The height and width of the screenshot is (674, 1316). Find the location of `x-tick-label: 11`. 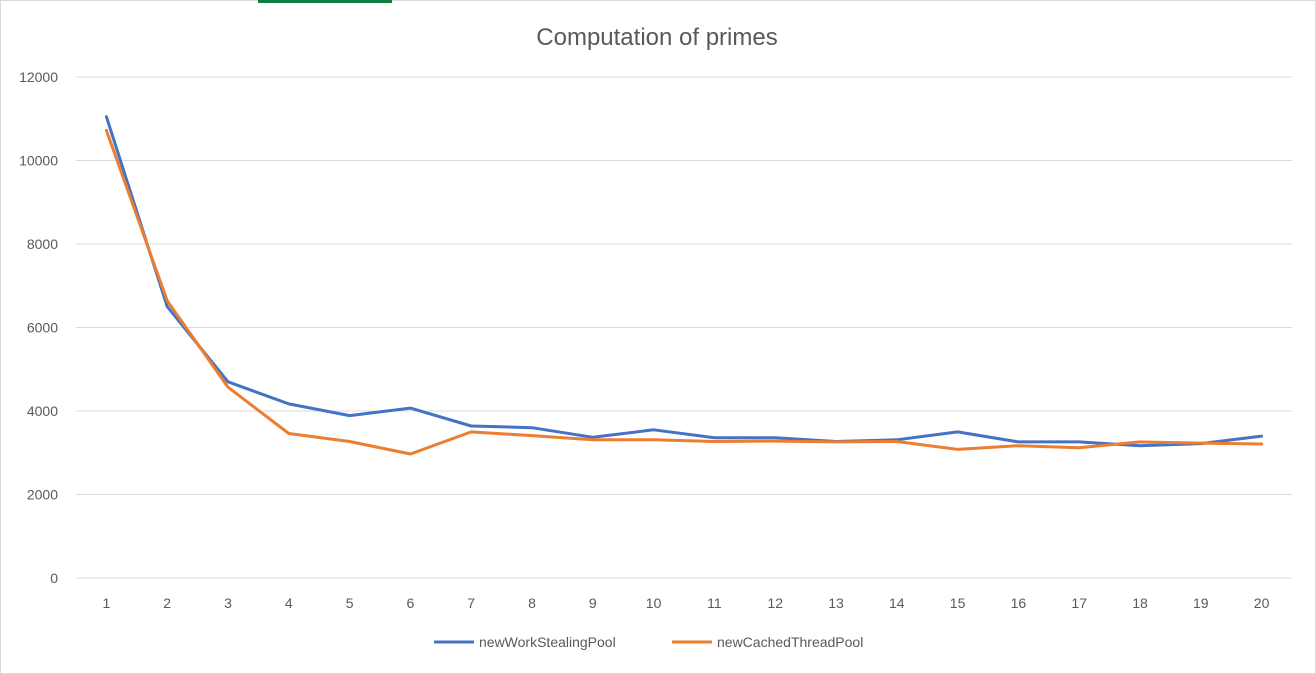

x-tick-label: 11 is located at coordinates (714, 603).